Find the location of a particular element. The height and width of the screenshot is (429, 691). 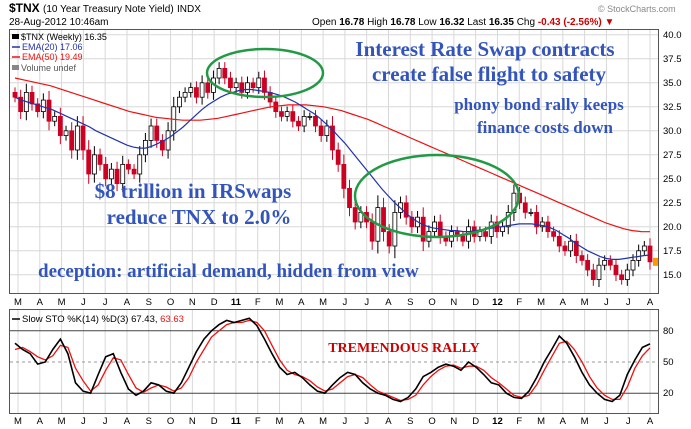

sto-y-tick-label: 20 is located at coordinates (668, 393).